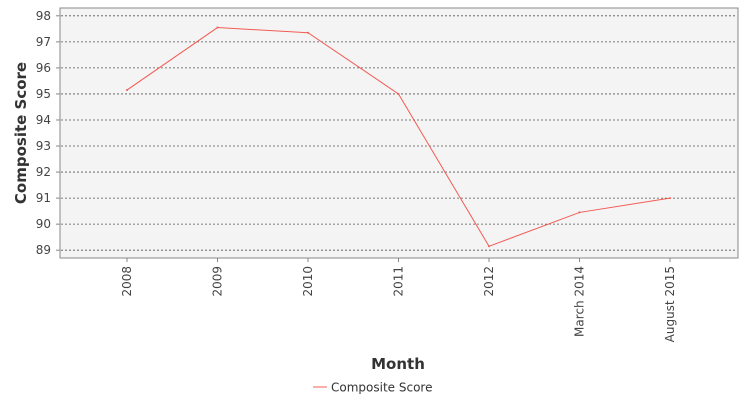 This screenshot has height=404, width=750. I want to click on y-tick-label: 97, so click(43, 42).